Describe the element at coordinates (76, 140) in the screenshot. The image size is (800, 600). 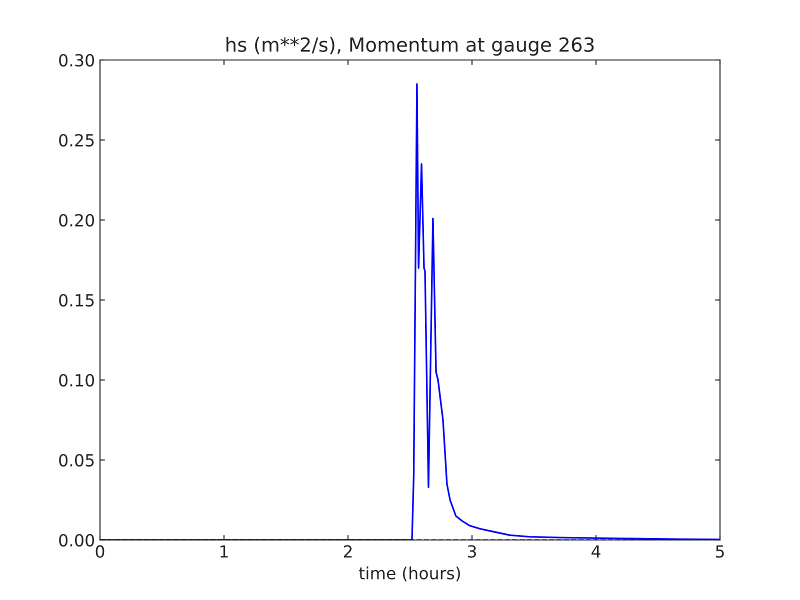
I see `y-tick-label: 0.25` at that location.